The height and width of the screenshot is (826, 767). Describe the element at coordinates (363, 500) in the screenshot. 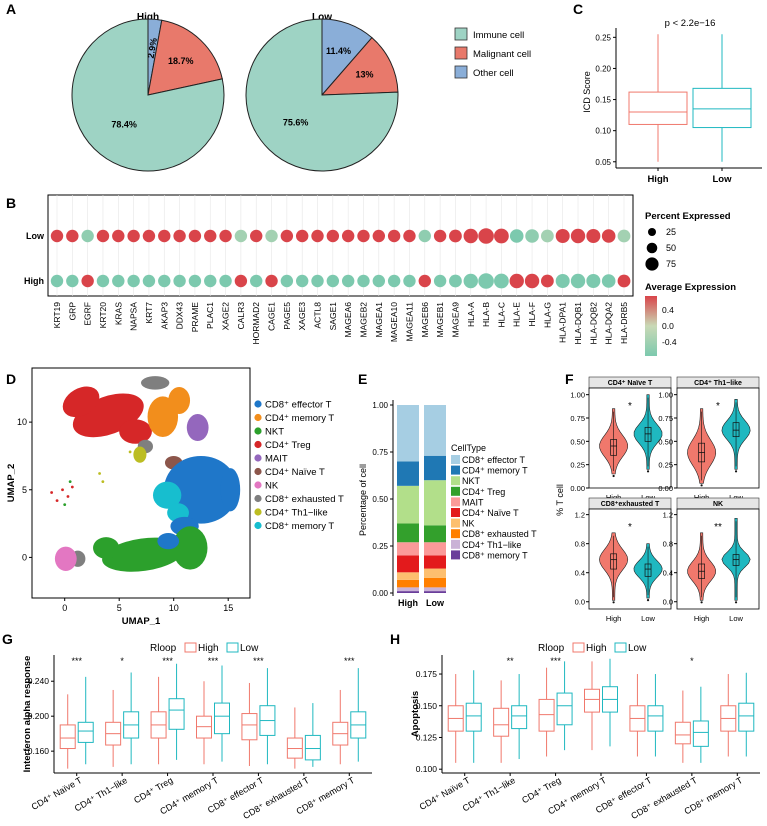

I see `y-axis-title: Percentage of cell` at that location.